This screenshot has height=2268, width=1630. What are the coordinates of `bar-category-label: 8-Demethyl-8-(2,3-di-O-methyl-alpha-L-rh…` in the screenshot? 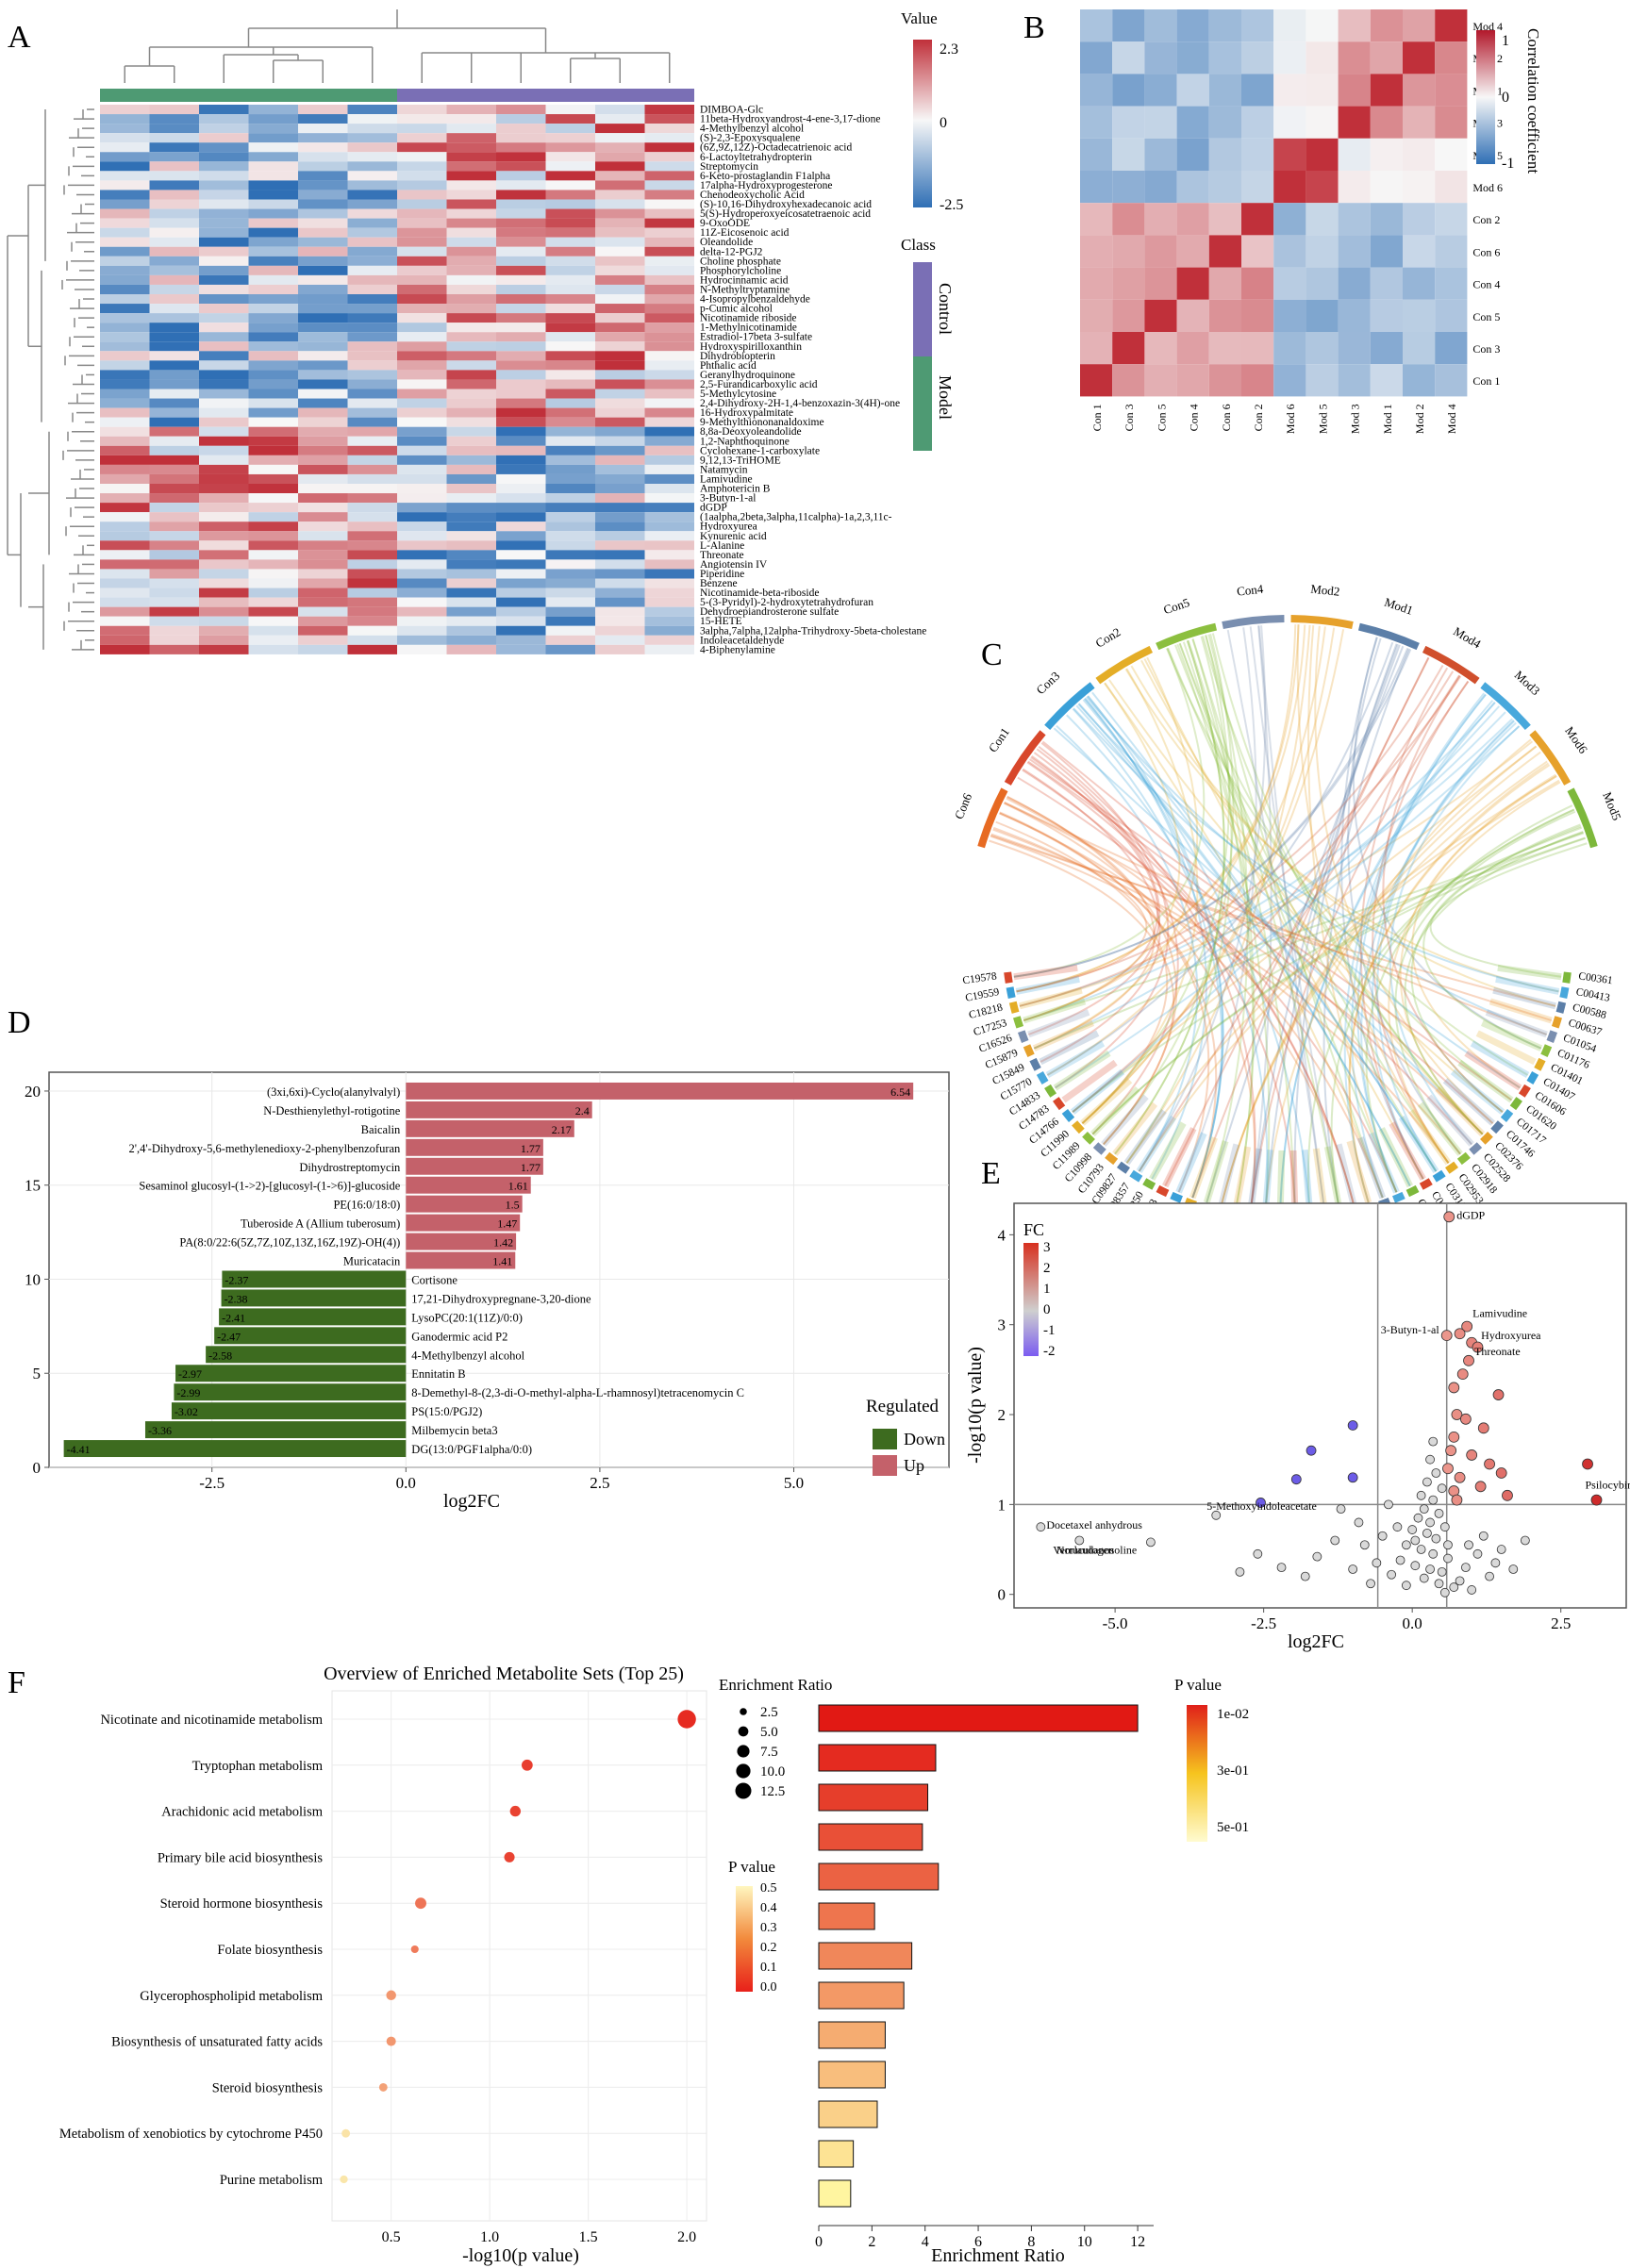 It's located at (577, 1392).